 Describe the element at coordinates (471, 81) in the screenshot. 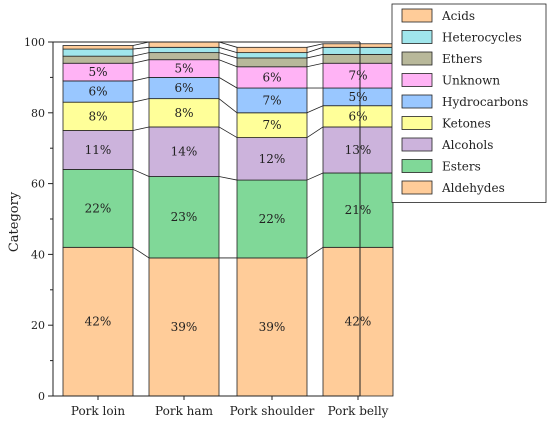

I see `legend-label: Unknown` at that location.